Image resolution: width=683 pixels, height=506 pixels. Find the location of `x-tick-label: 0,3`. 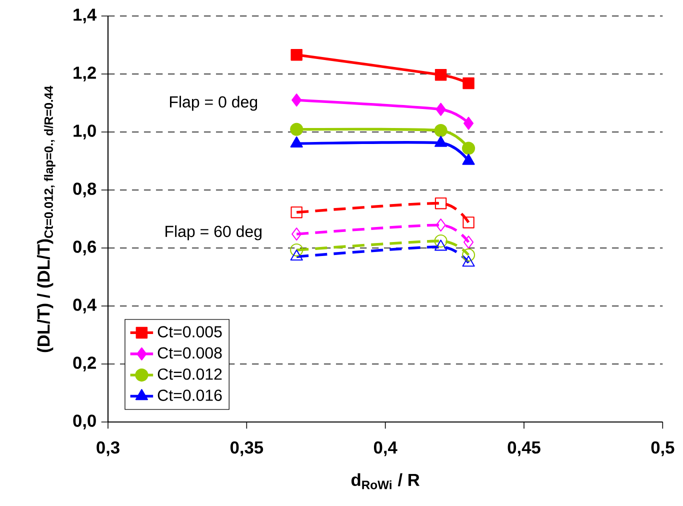

x-tick-label: 0,3 is located at coordinates (108, 448).